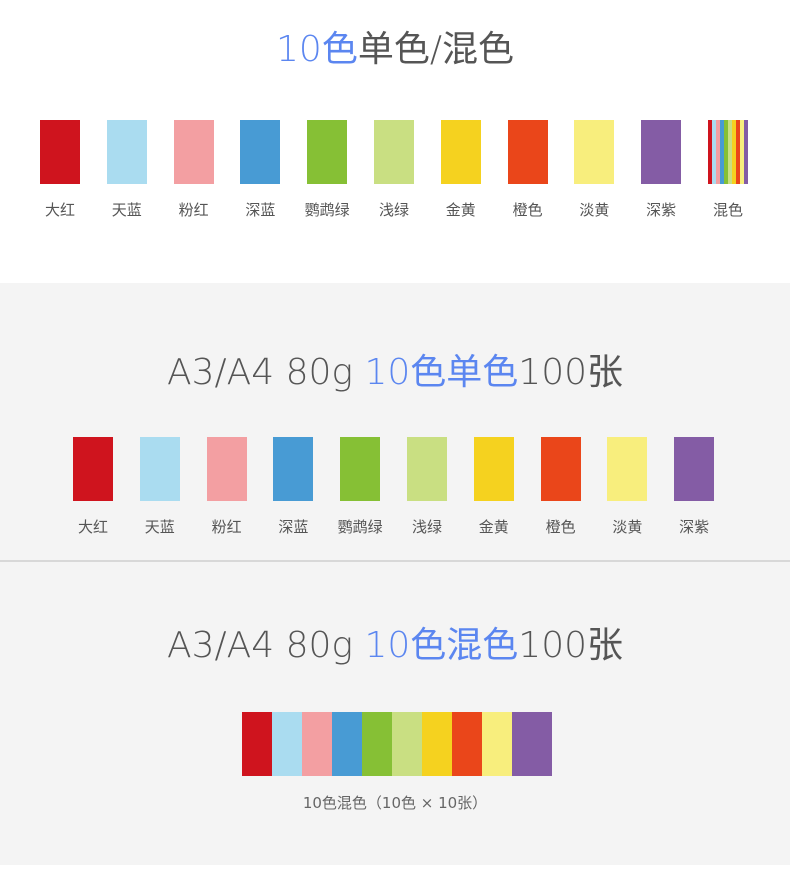 The height and width of the screenshot is (873, 790). I want to click on section-title: A3/A4 80g 10色混色100张, so click(395, 642).